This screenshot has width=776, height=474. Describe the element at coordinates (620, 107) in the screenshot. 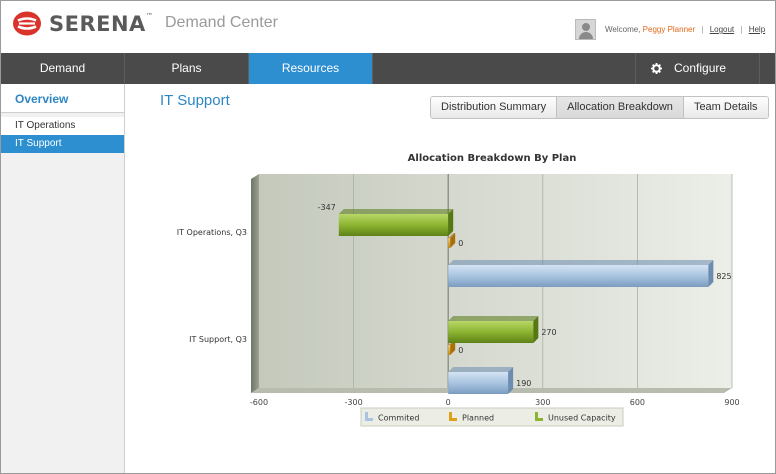

I see `tab-allocation-breakdown: Allocation Breakdown` at that location.